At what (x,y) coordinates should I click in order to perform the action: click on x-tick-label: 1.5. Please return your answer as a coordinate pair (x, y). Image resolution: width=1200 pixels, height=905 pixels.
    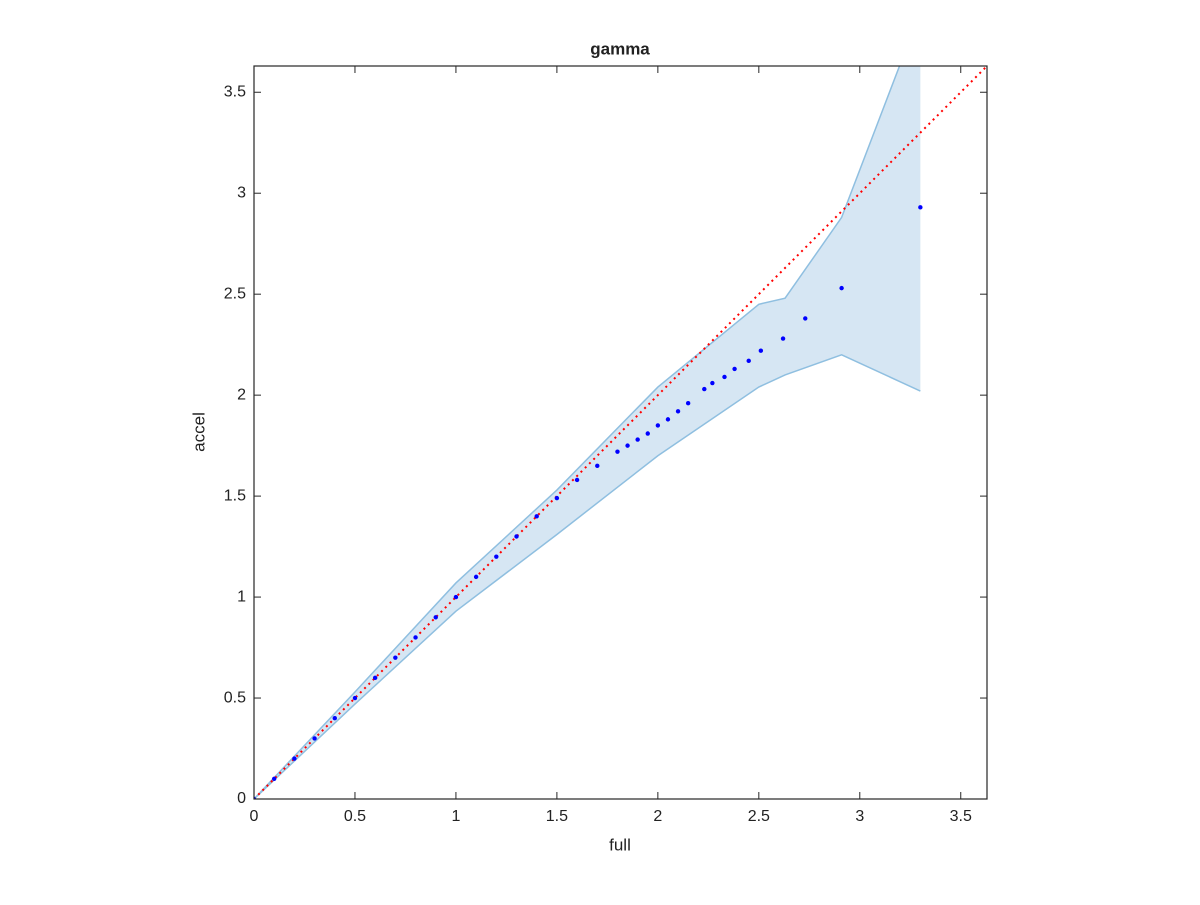
    Looking at the image, I should click on (557, 816).